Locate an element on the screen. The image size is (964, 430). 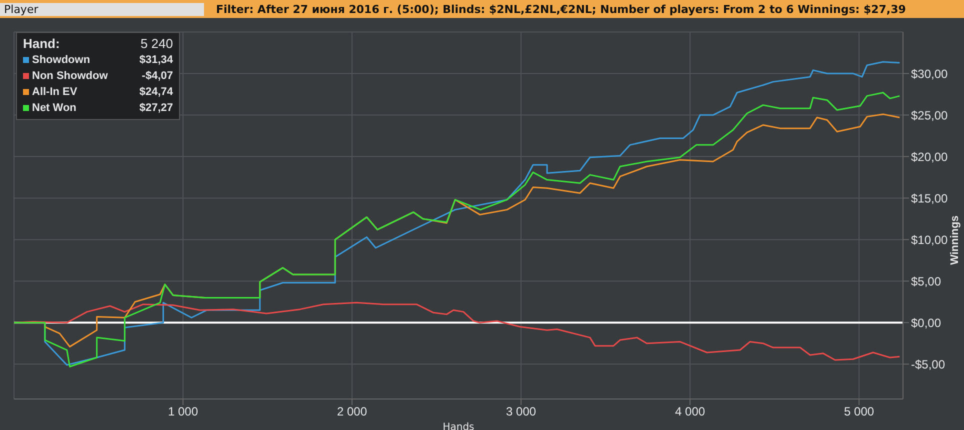
annotation: Hand: is located at coordinates (41, 44).